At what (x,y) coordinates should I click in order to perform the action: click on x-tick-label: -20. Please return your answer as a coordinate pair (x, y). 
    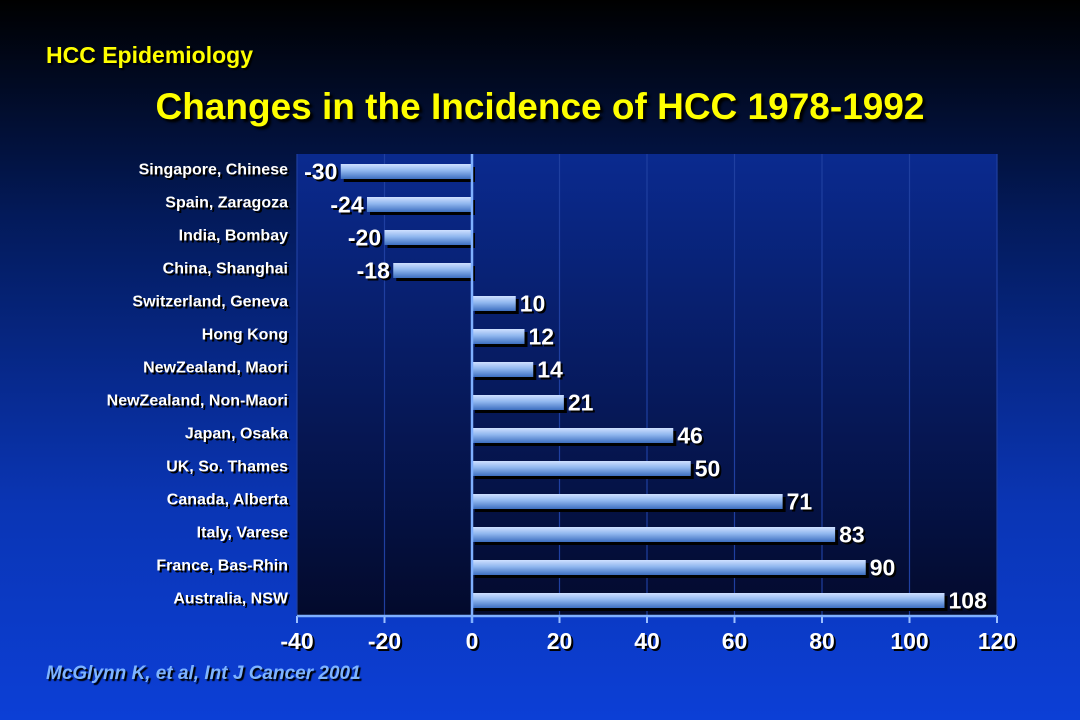
    Looking at the image, I should click on (384, 641).